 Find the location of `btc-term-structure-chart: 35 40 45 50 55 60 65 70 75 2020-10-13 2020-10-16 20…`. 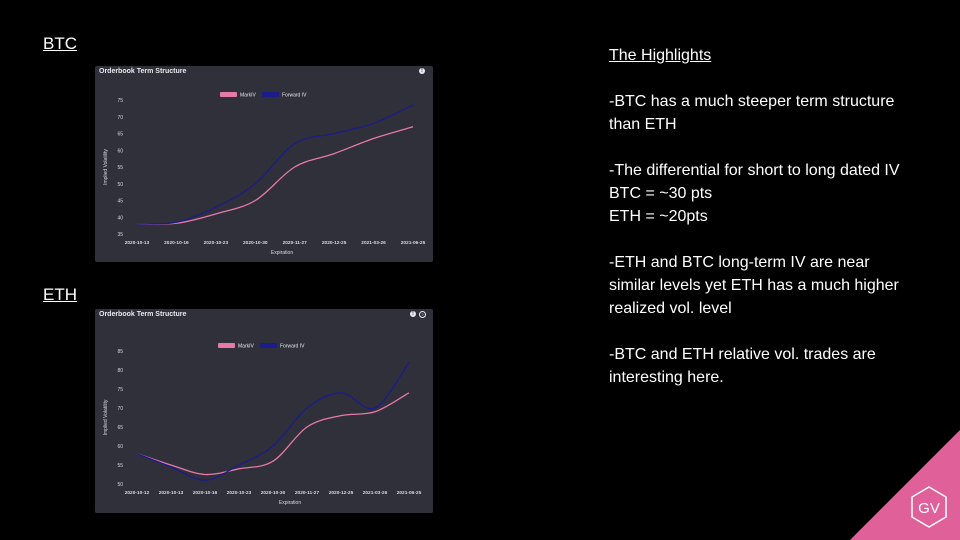

btc-term-structure-chart: 35 40 45 50 55 60 65 70 75 2020-10-13 2020-10-16 20… is located at coordinates (264, 174).